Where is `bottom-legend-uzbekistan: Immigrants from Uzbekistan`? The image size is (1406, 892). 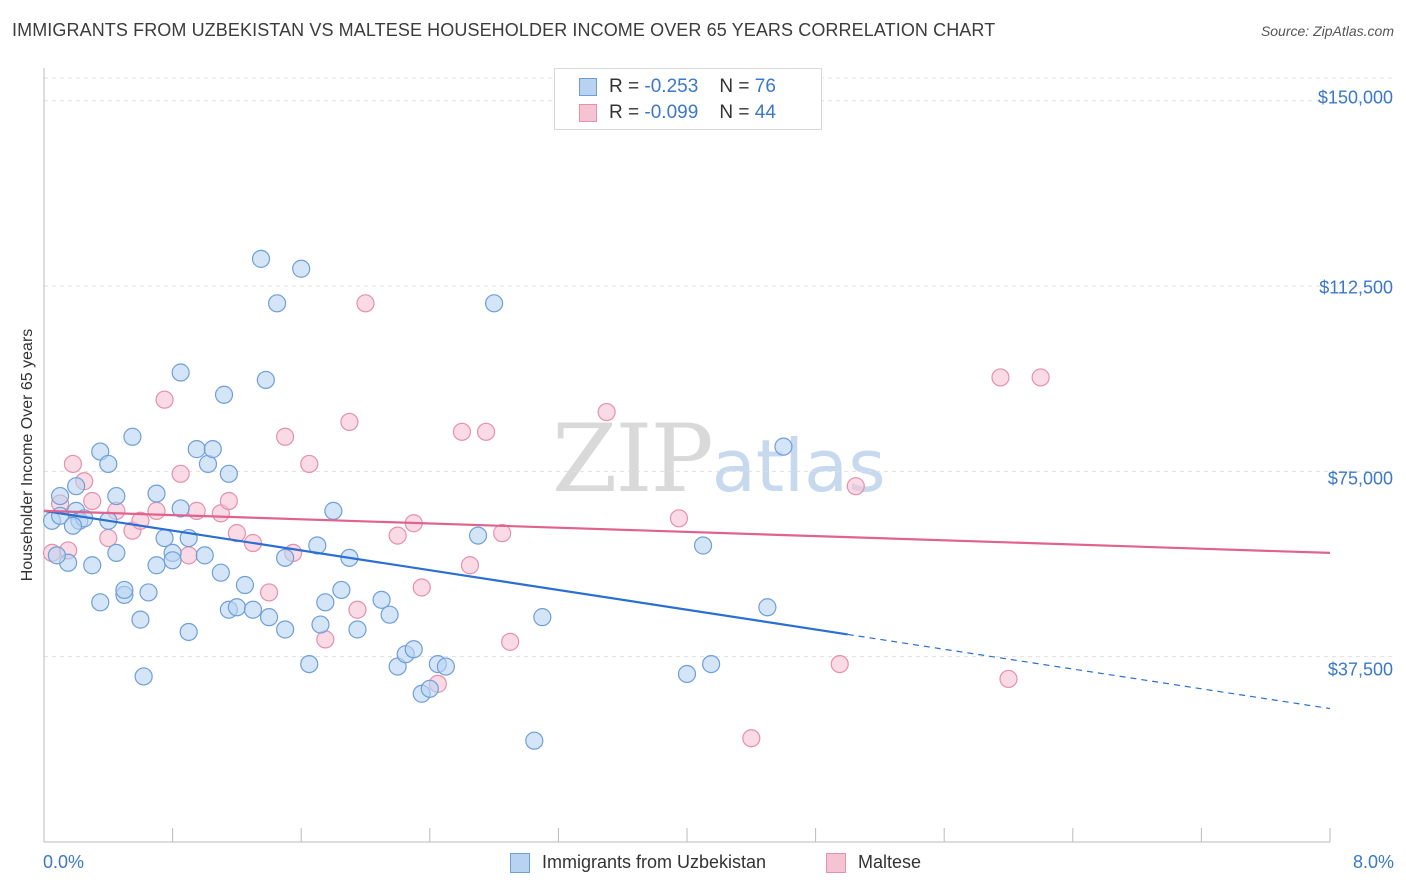
bottom-legend-uzbekistan: Immigrants from Uzbekistan is located at coordinates (638, 862).